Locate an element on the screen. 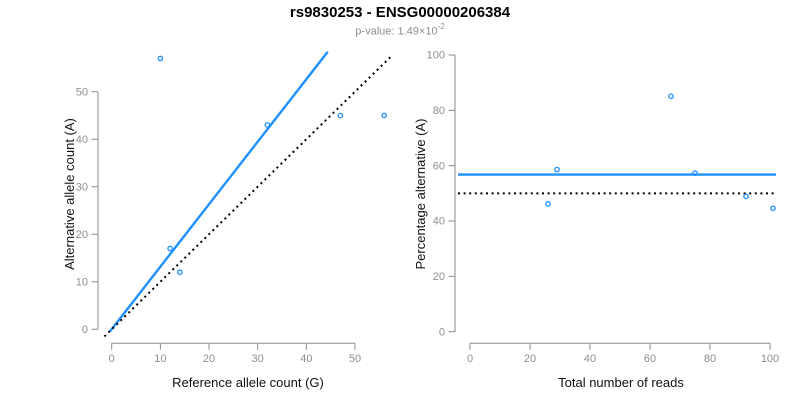 Image resolution: width=800 pixels, height=400 pixels. chart-subtitle: p-value: 1.49×10-2 is located at coordinates (400, 30).